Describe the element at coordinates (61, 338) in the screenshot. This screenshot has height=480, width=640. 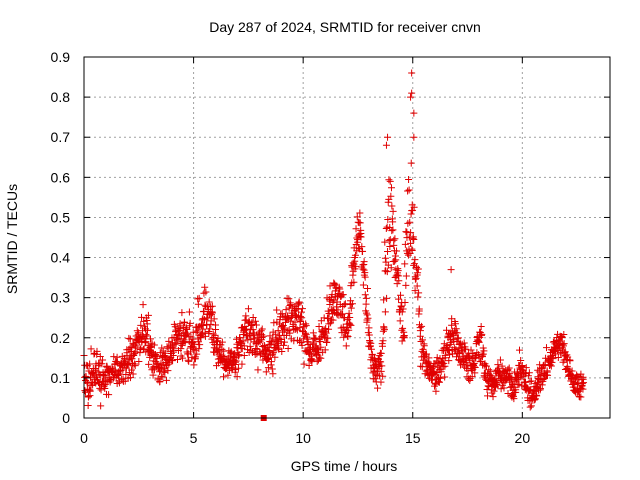
I see `y-tick-label: 0.2` at that location.